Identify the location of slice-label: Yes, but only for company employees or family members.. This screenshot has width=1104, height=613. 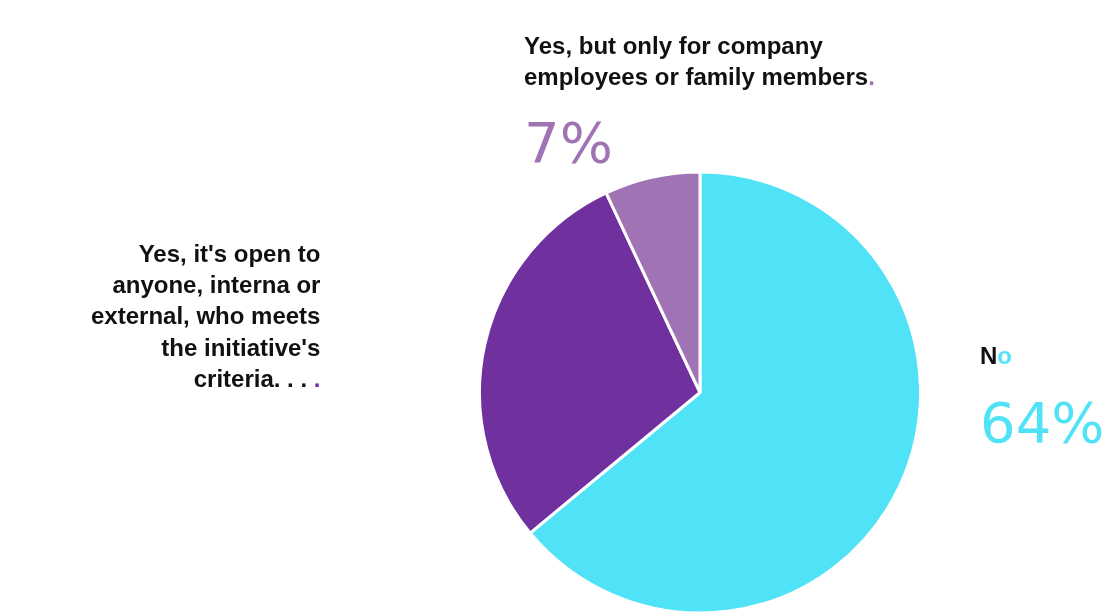
(699, 61).